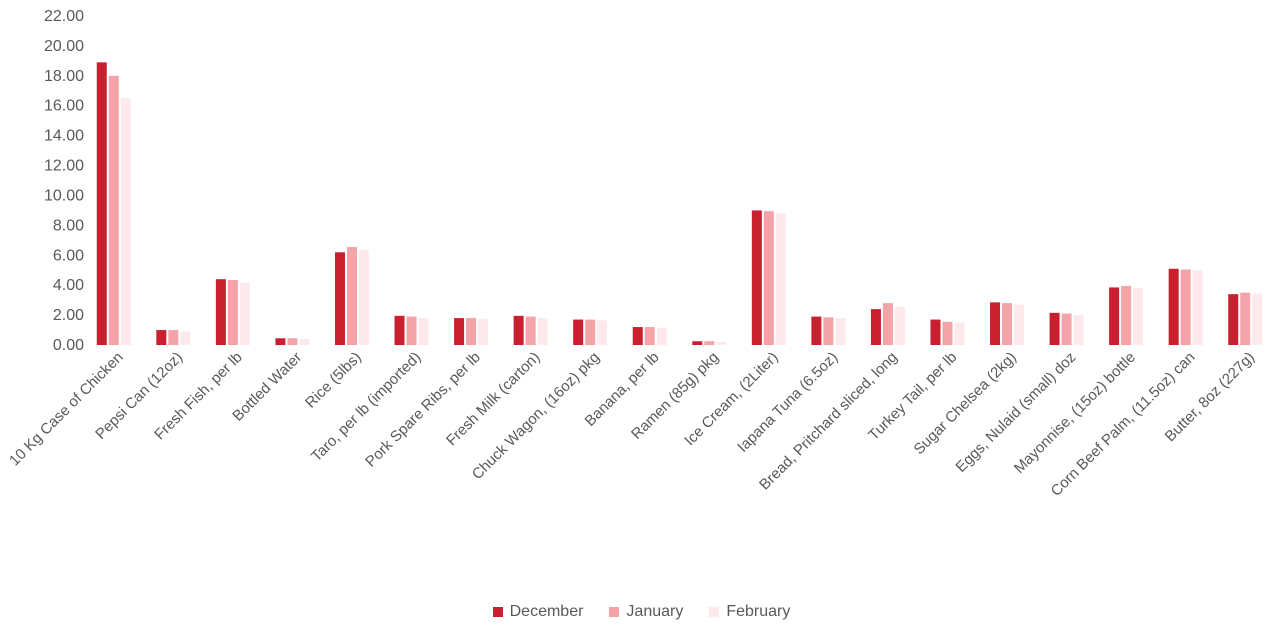  I want to click on x-tick-label: Pork Spare Ribs, per lb, so click(423, 410).